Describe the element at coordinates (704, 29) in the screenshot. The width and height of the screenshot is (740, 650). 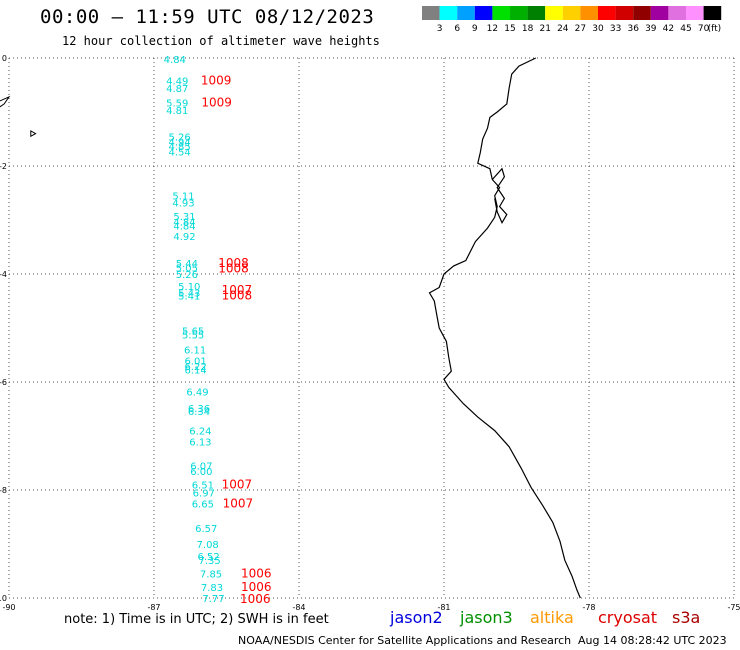
I see `legend-tick-label: 70` at that location.